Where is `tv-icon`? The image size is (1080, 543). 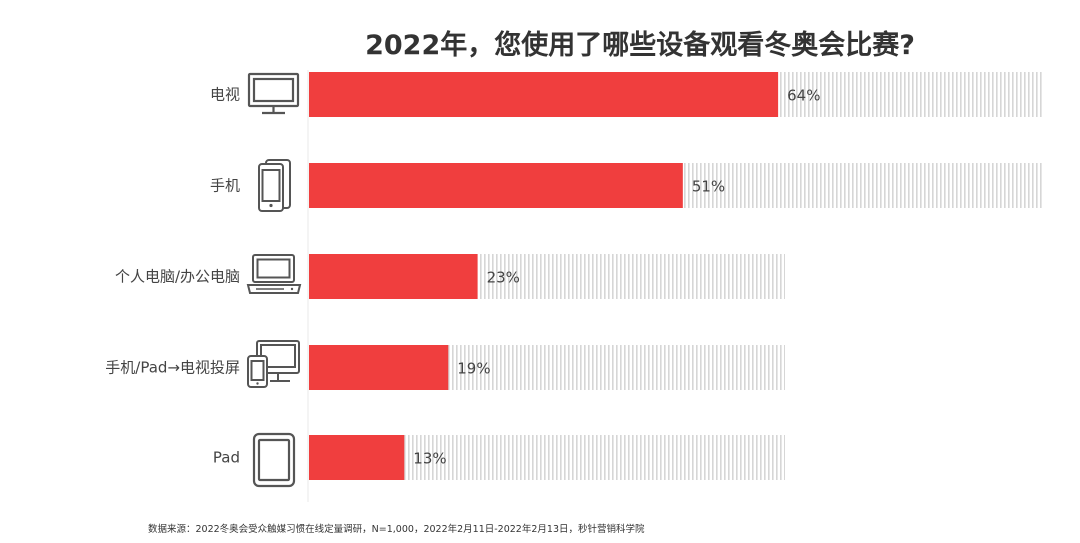
tv-icon is located at coordinates (273, 93).